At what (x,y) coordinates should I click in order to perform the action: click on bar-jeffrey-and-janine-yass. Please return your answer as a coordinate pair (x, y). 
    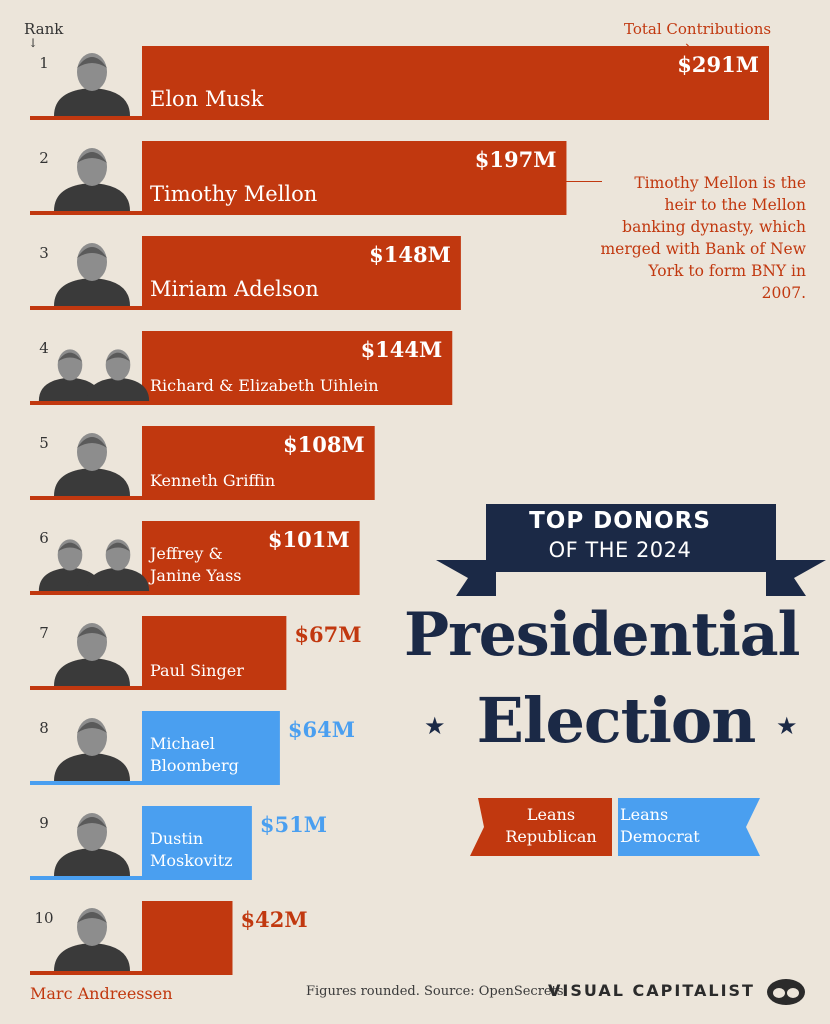
    Looking at the image, I should click on (251, 558).